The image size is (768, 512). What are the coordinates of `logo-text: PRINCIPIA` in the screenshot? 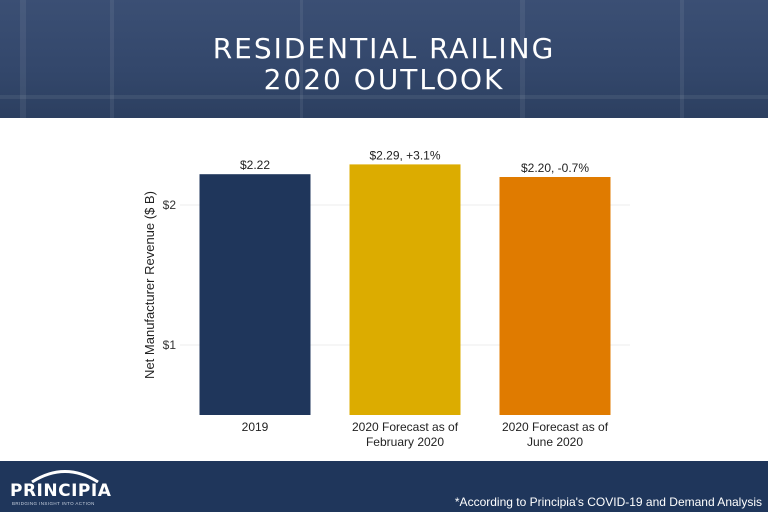 It's located at (61, 491).